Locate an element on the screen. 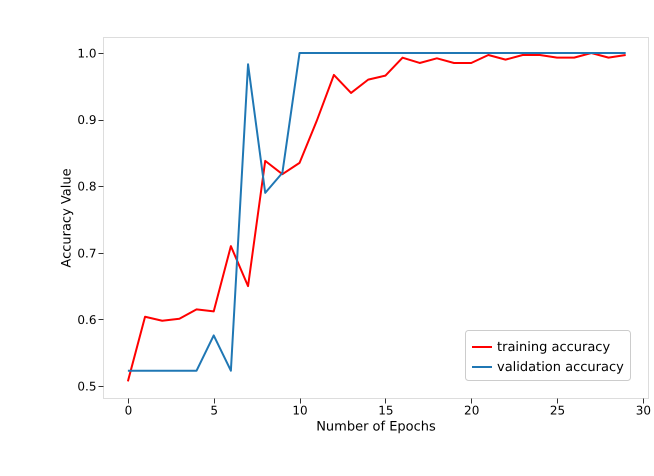 The width and height of the screenshot is (654, 476). x-tick-label: 20 is located at coordinates (472, 411).